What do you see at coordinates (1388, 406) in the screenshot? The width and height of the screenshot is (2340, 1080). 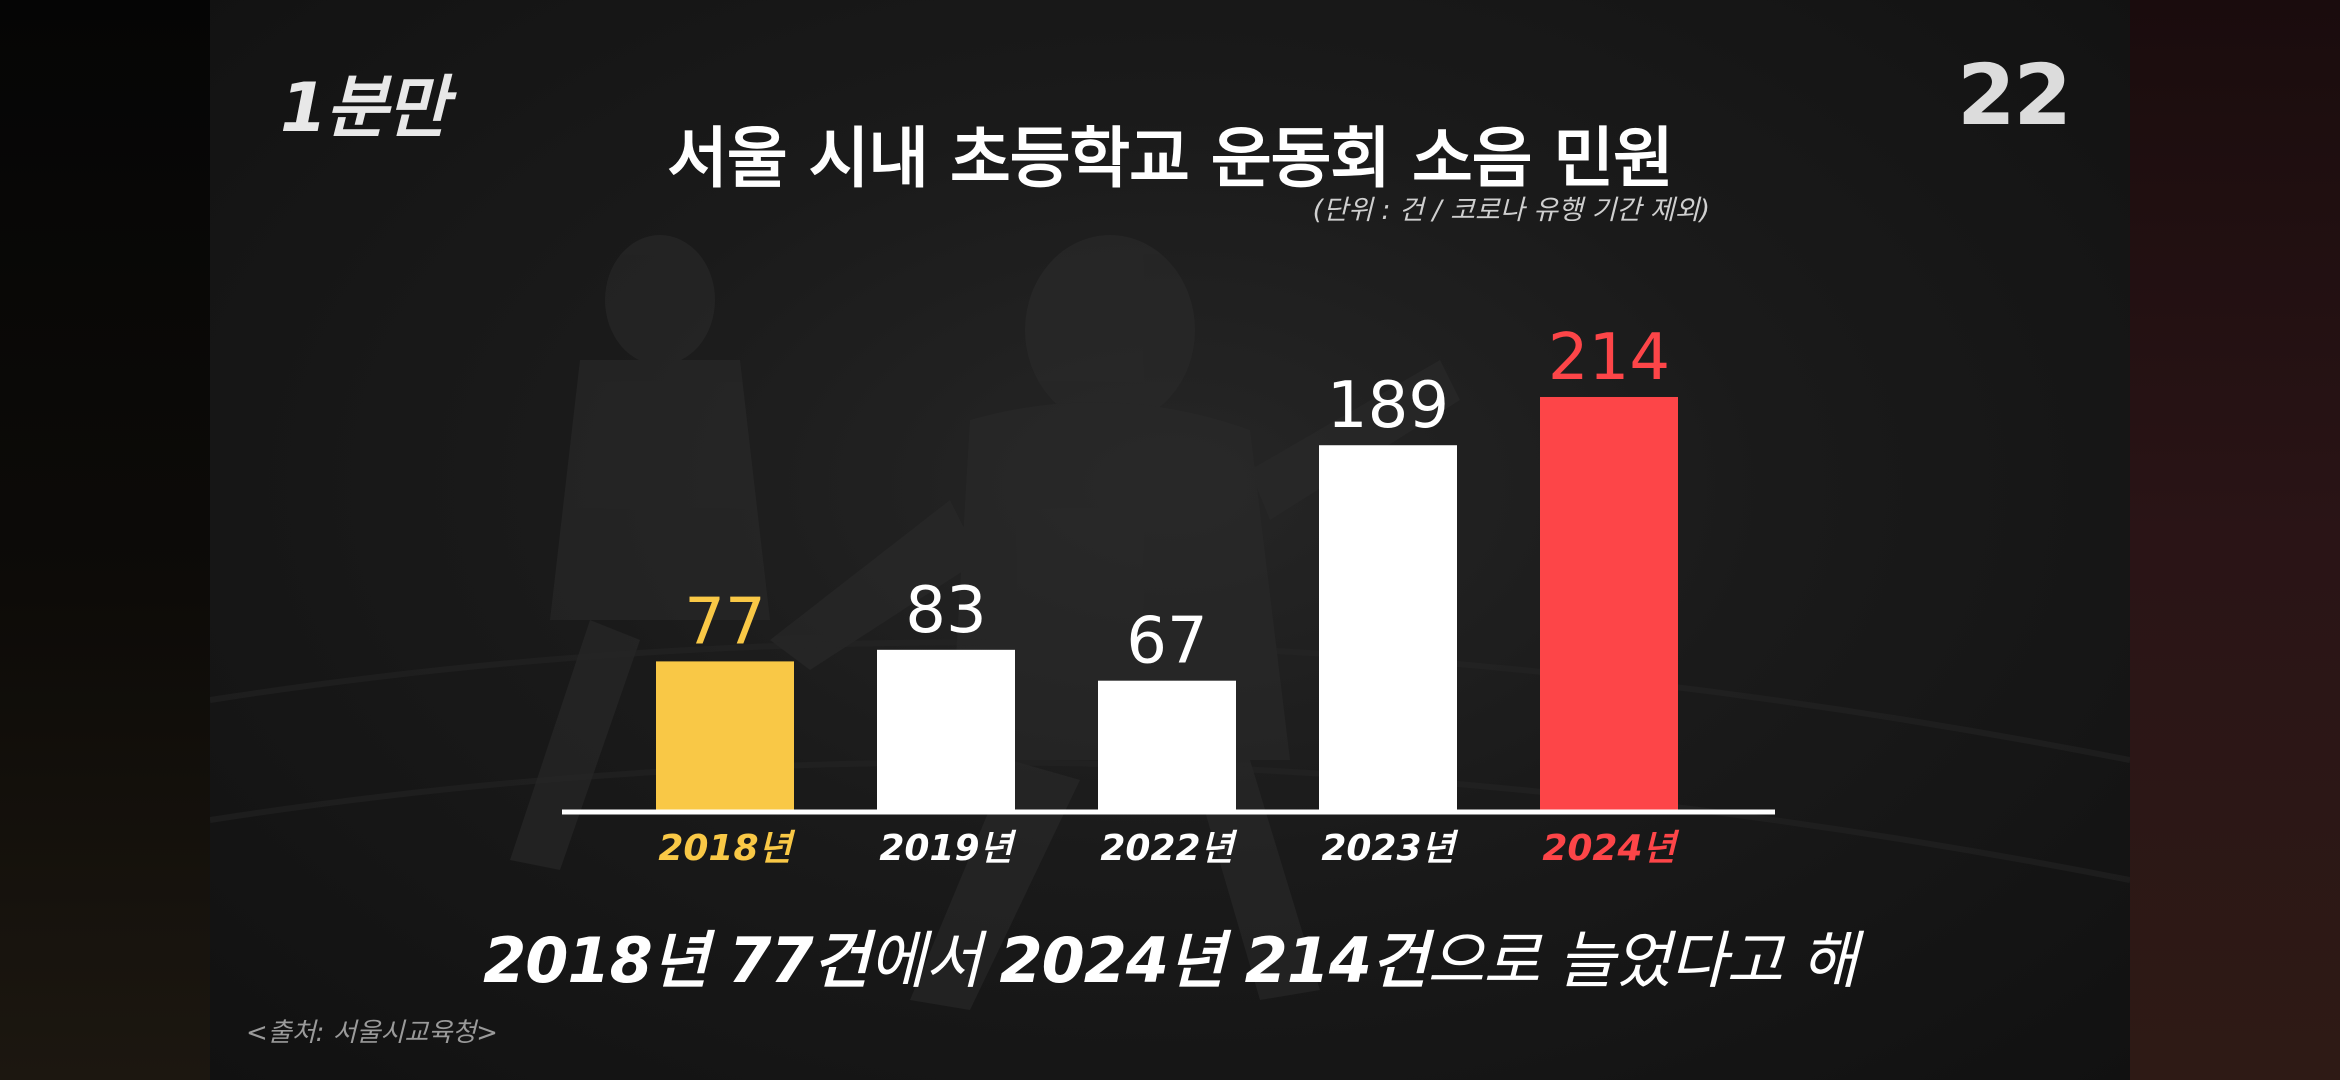 I see `data-label-2023년: 189` at bounding box center [1388, 406].